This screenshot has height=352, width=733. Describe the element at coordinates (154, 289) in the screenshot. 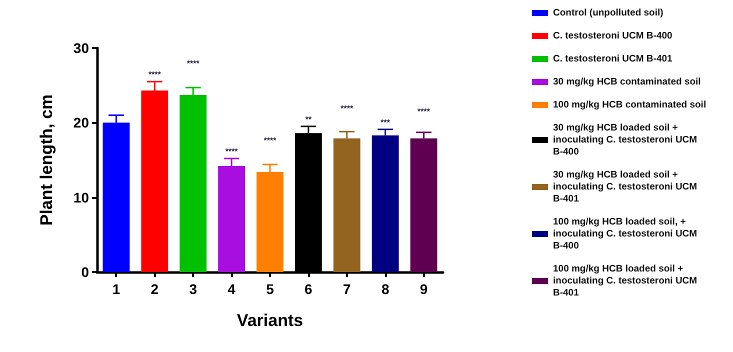

I see `x-tick-label: 2` at that location.